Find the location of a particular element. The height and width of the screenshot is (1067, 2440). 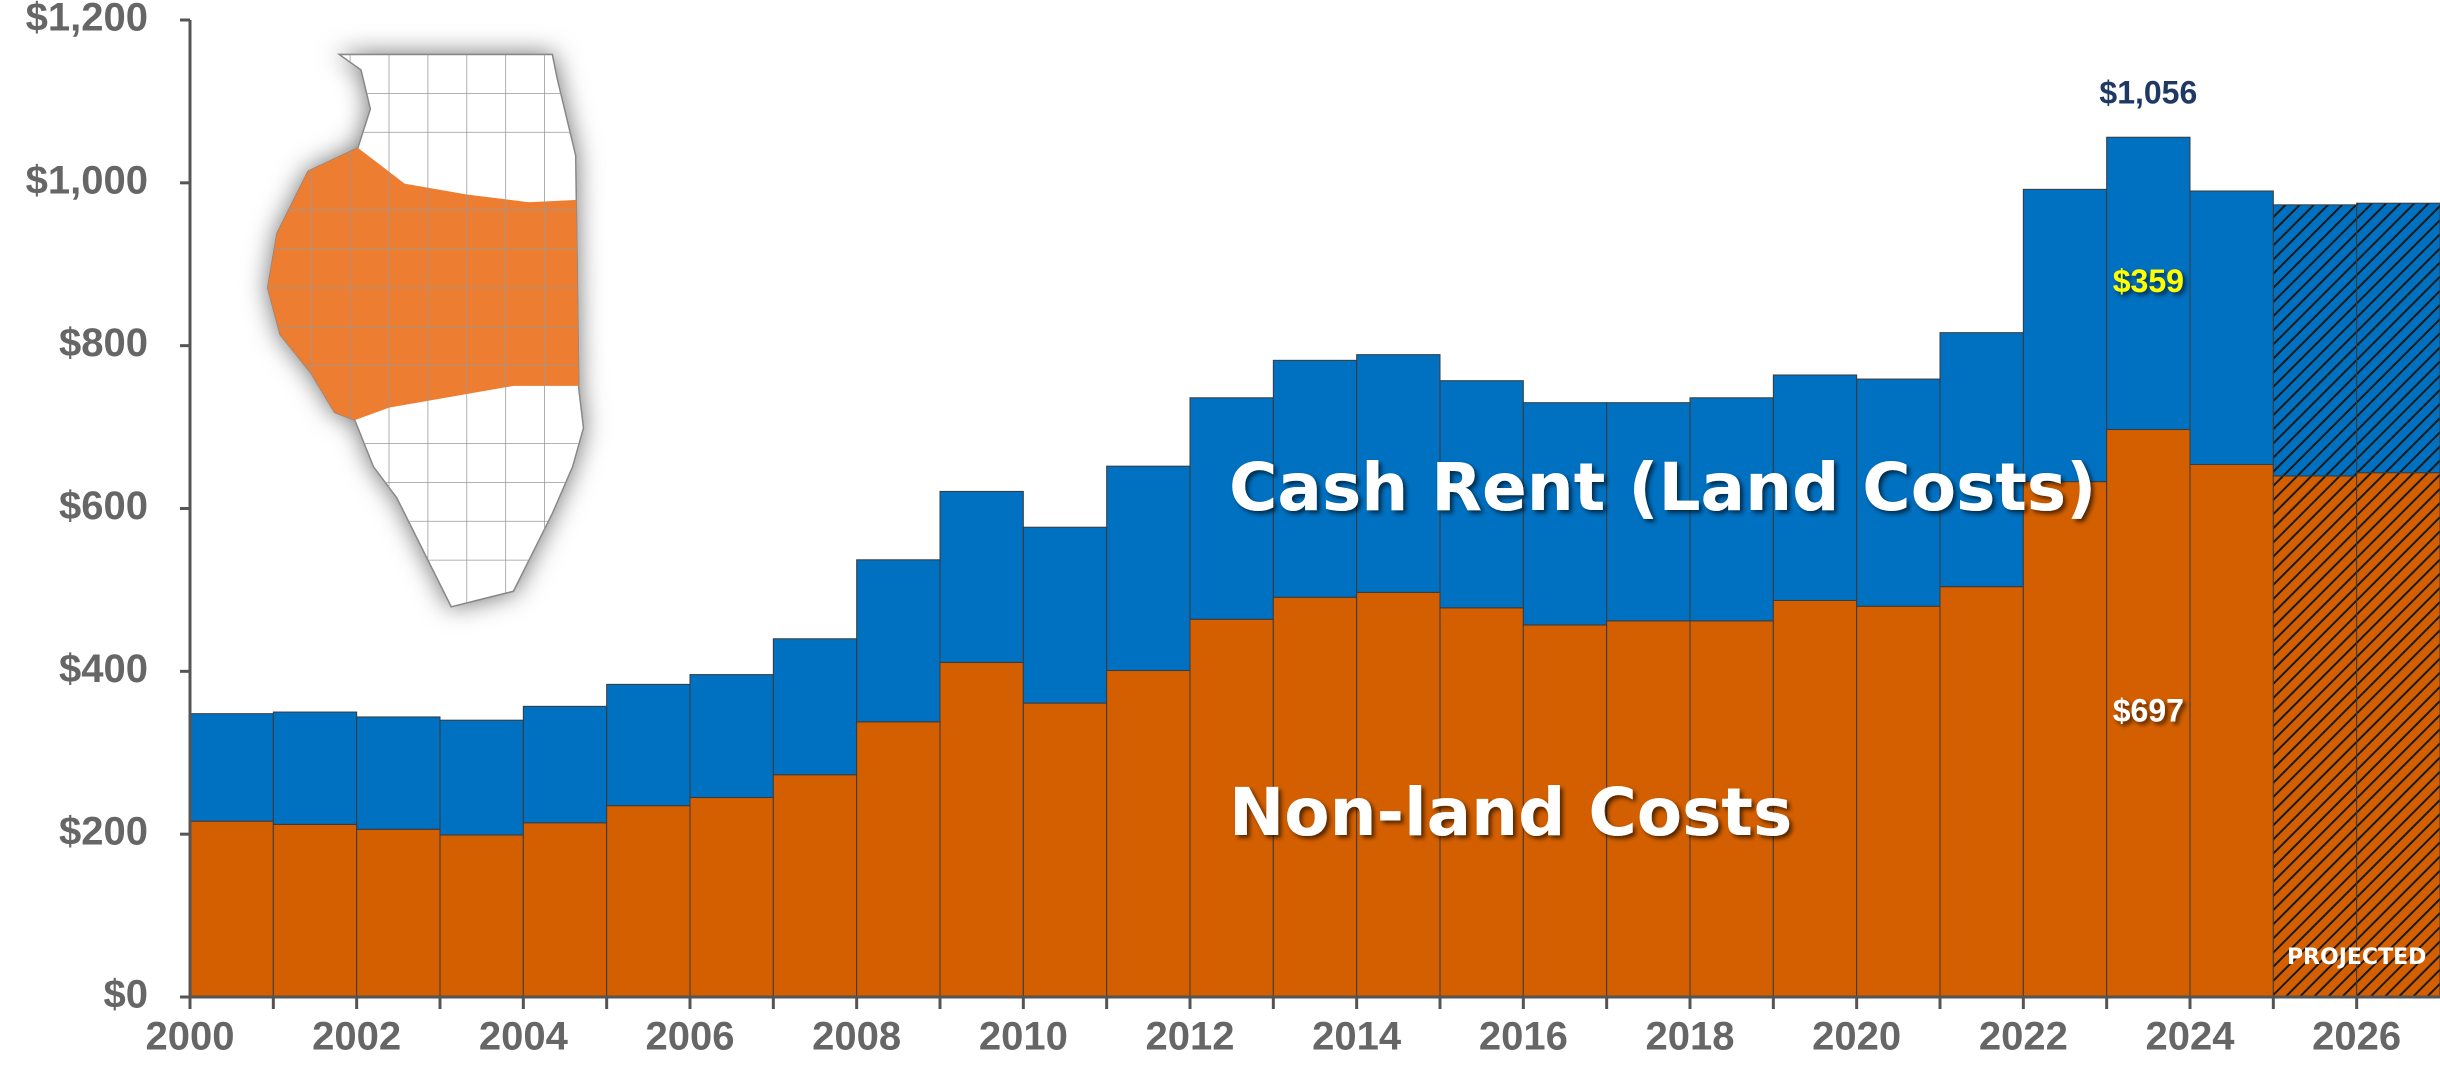

projected-label: PROJECTED is located at coordinates (2356, 957).